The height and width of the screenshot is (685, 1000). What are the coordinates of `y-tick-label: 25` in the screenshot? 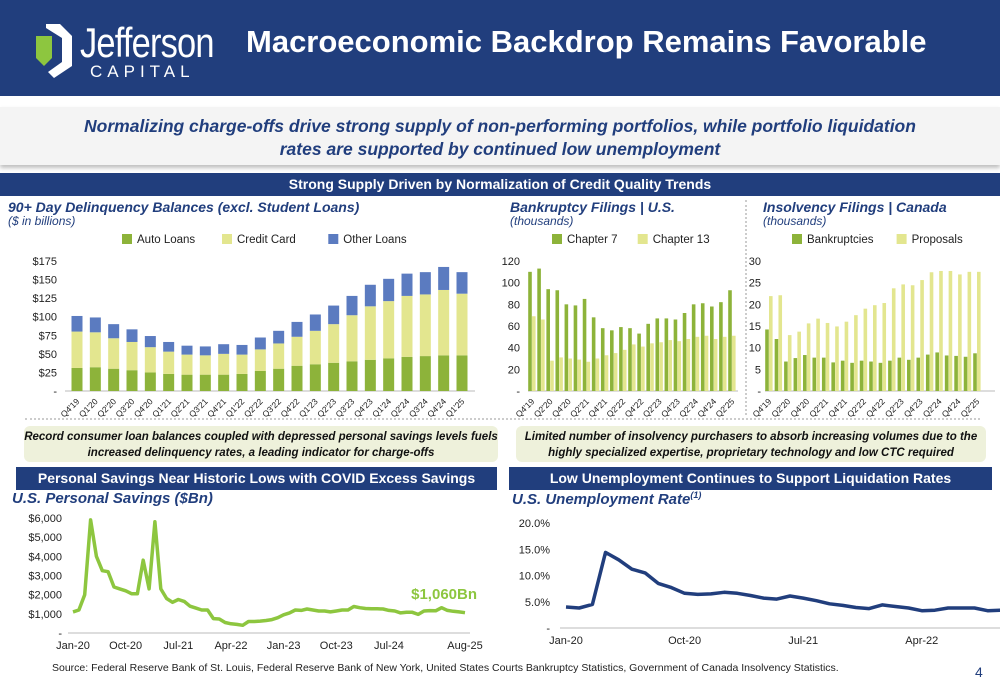 It's located at (755, 284).